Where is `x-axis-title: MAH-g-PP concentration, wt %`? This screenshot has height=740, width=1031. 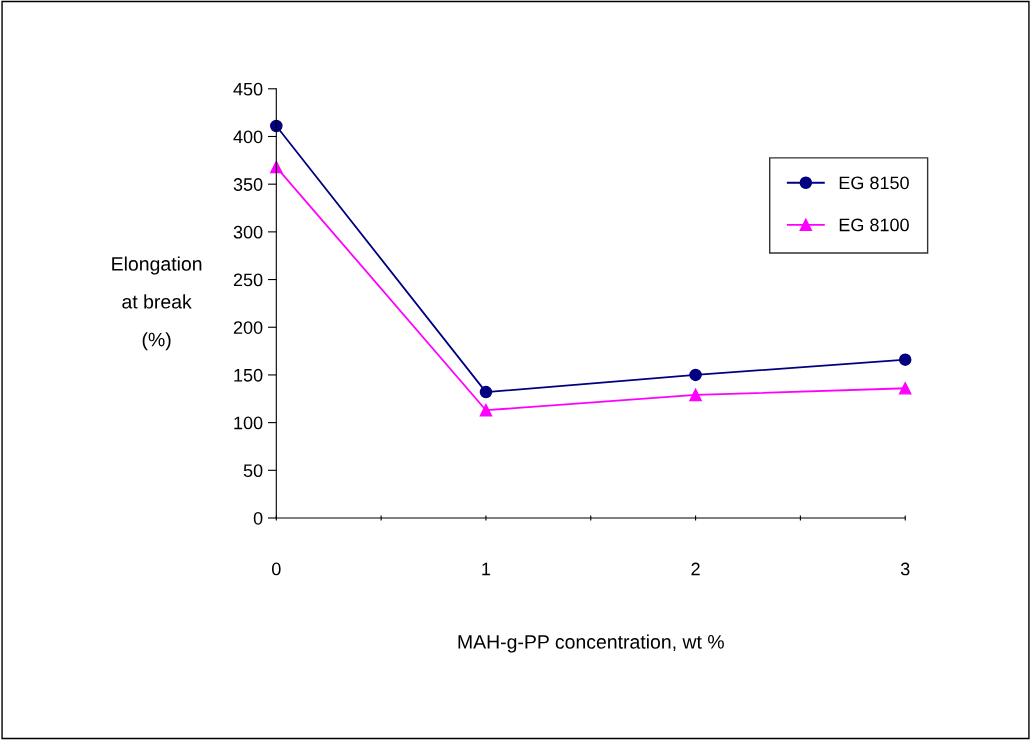 x-axis-title: MAH-g-PP concentration, wt % is located at coordinates (591, 643).